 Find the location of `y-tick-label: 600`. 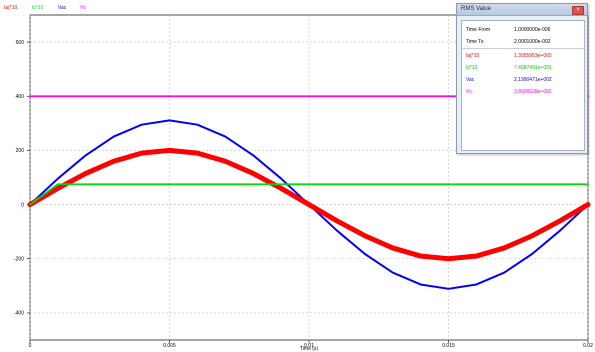

y-tick-label: 600 is located at coordinates (20, 43).